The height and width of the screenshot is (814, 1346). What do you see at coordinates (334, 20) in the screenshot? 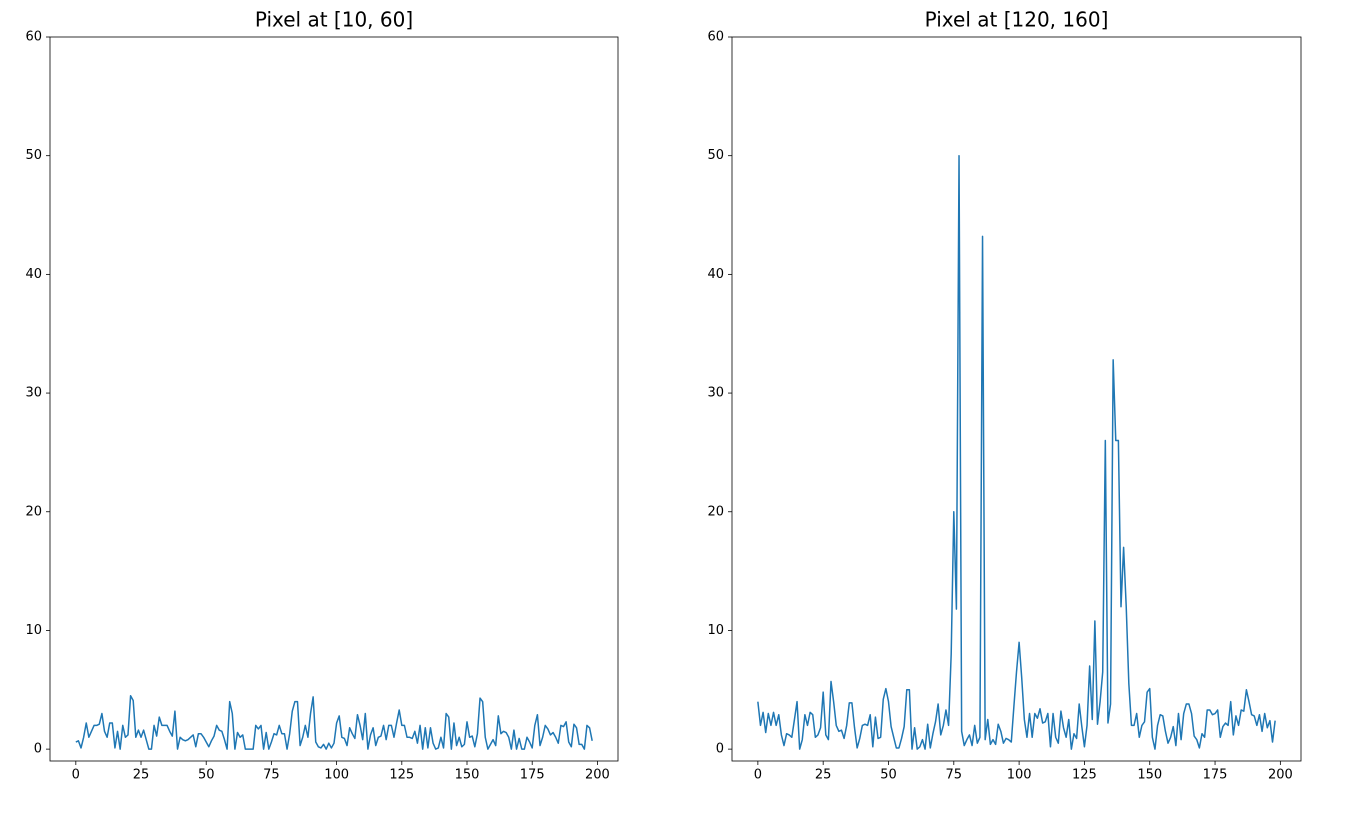
I see `chart-title: Pixel at [10, 60]` at bounding box center [334, 20].